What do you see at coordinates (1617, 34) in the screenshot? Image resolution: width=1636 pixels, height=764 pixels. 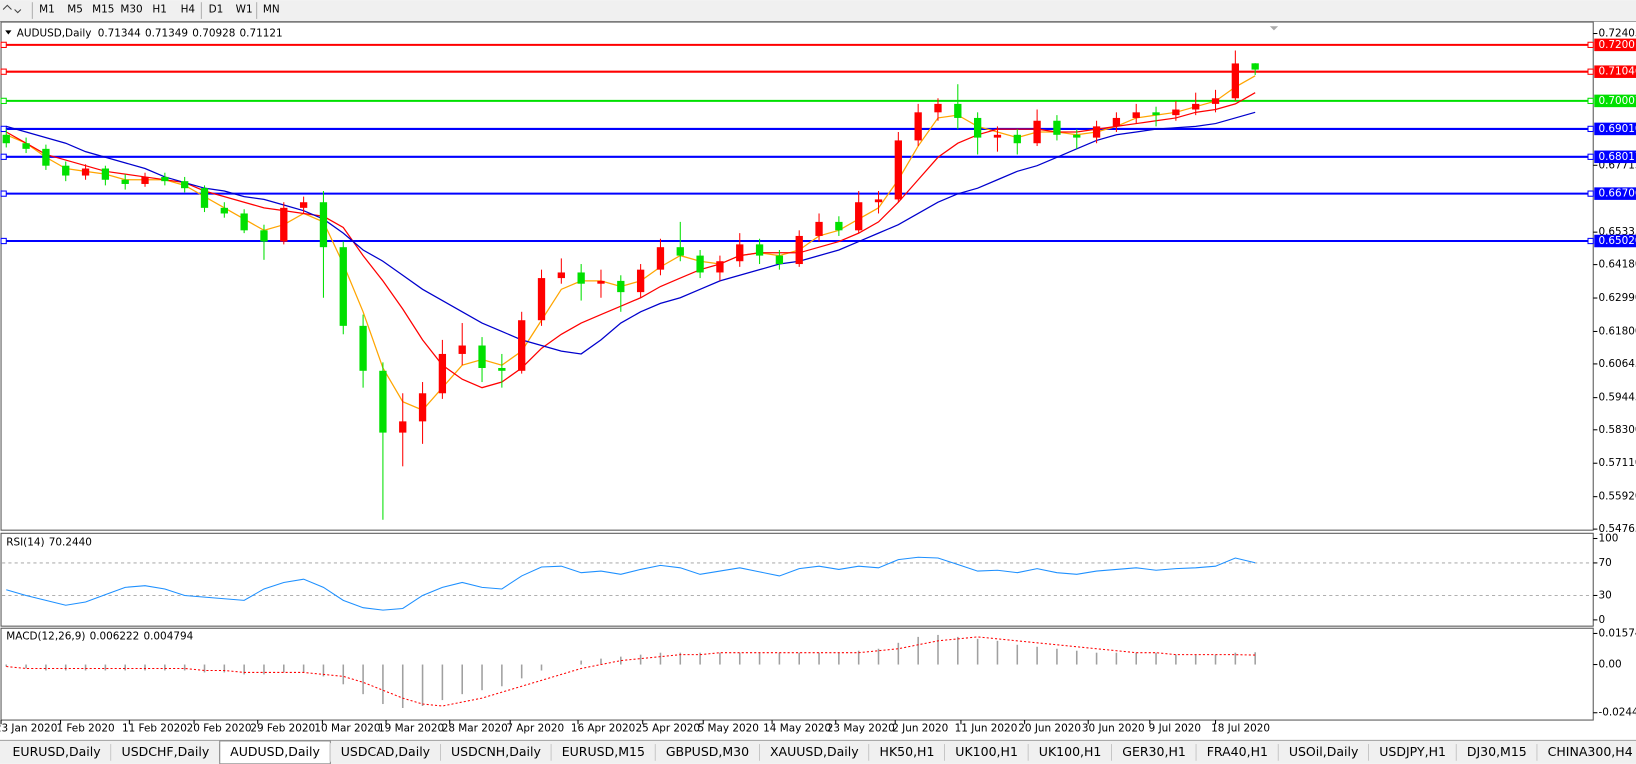 I see `y-tick-label: 0.72405` at bounding box center [1617, 34].